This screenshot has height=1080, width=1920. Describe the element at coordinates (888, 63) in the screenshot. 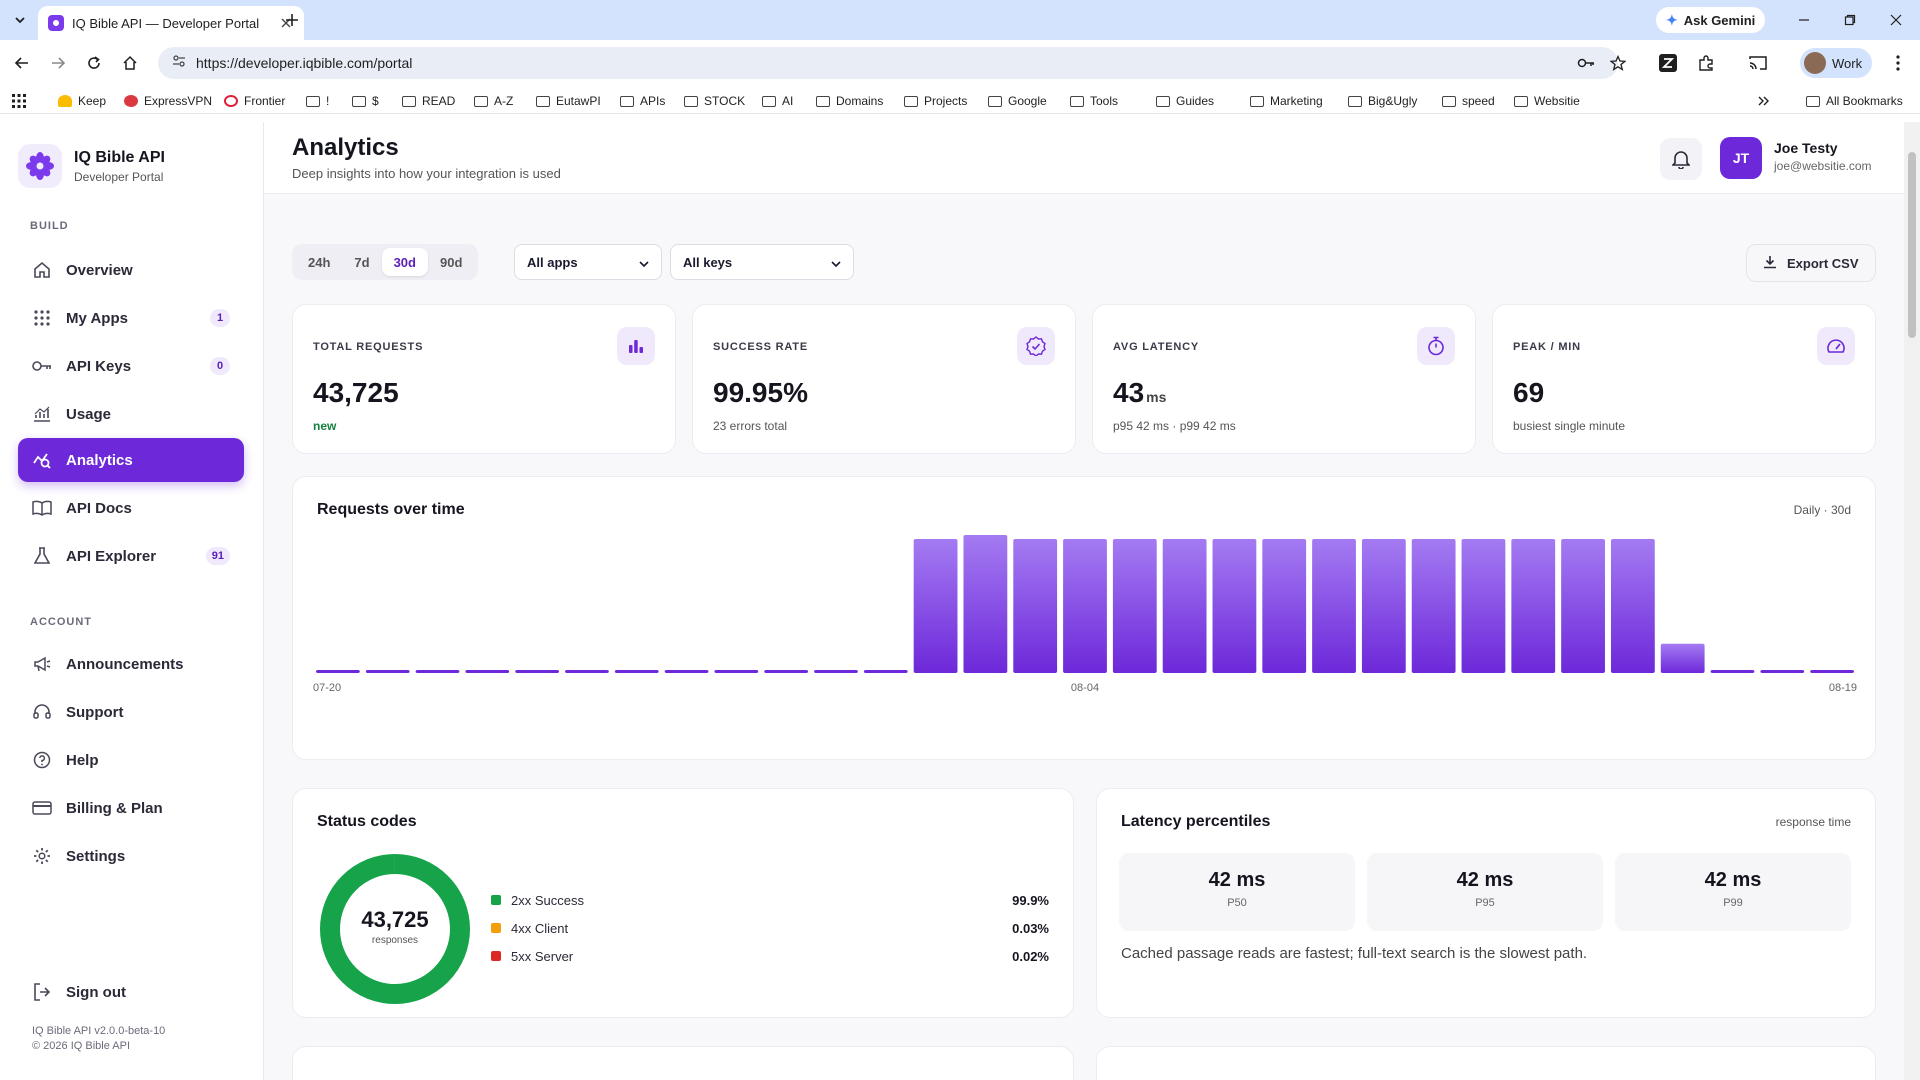

I see `address-bar: https://developer.iqbible.com/portal` at that location.